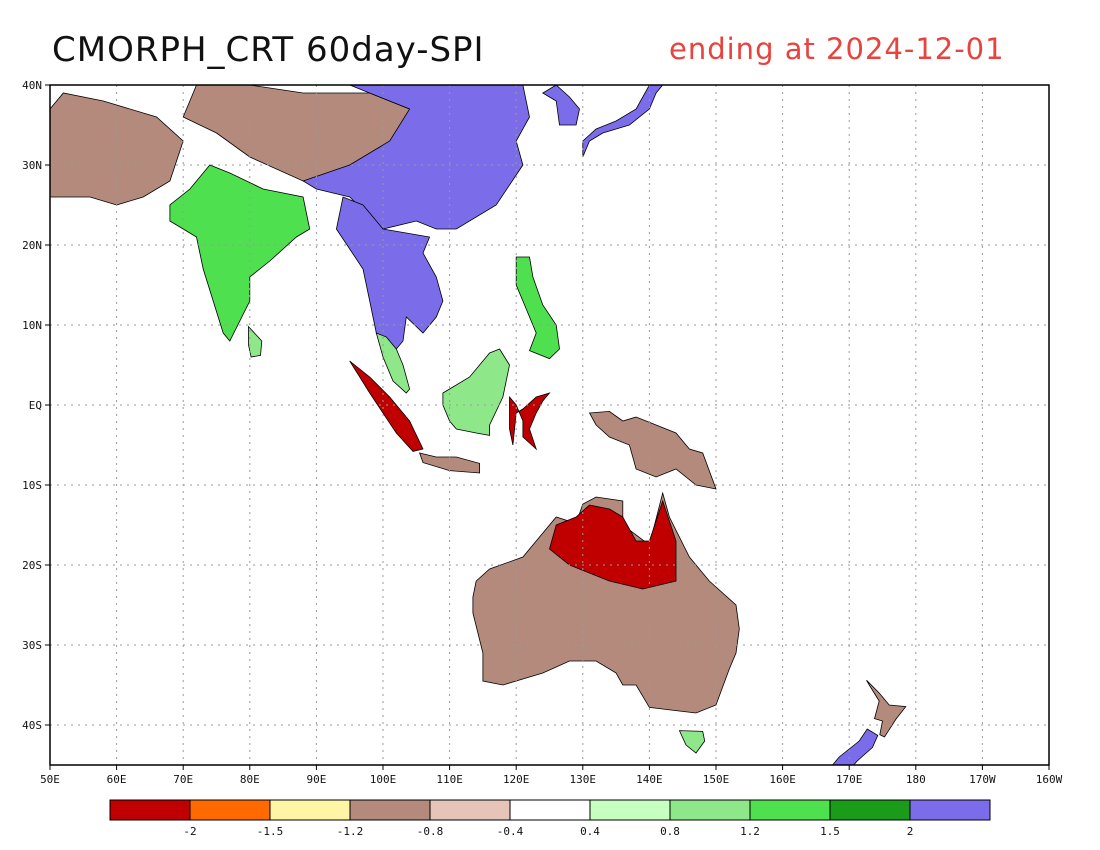 Image resolution: width=1100 pixels, height=850 pixels. What do you see at coordinates (32, 565) in the screenshot?
I see `lat-label: 20S` at bounding box center [32, 565].